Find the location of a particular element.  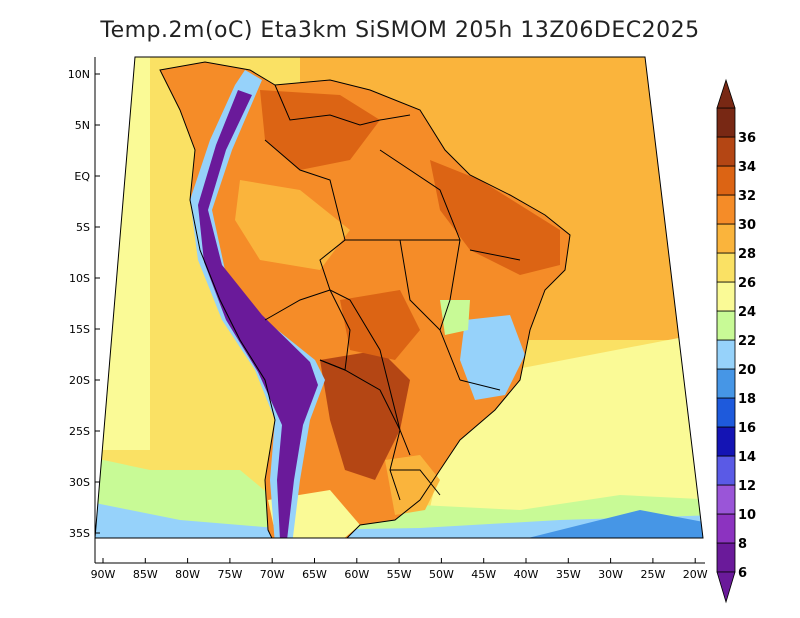

lat-tick-label: 35S is located at coordinates (79, 533).